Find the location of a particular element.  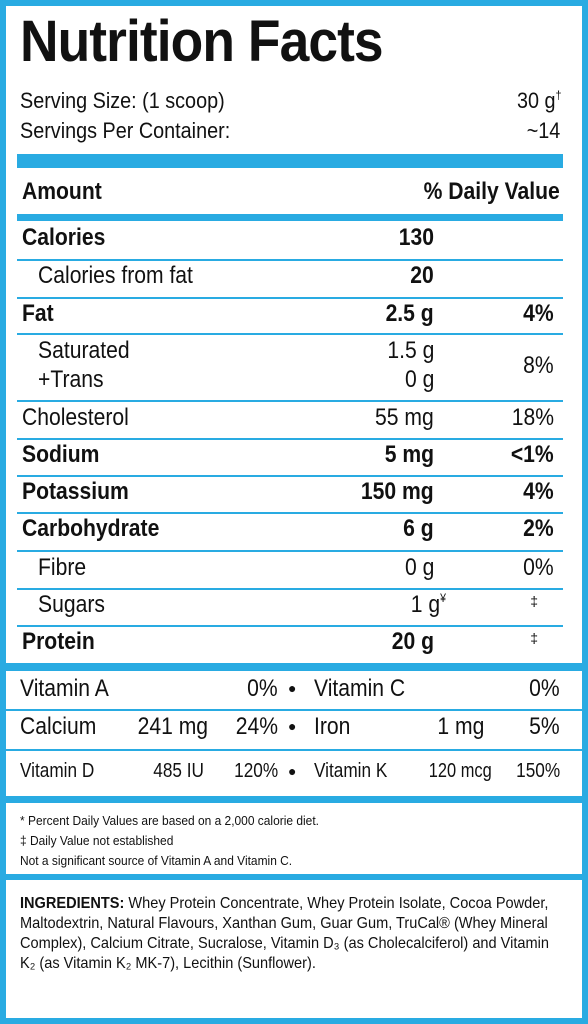

row-dv-fibre: 0% is located at coordinates (538, 567).